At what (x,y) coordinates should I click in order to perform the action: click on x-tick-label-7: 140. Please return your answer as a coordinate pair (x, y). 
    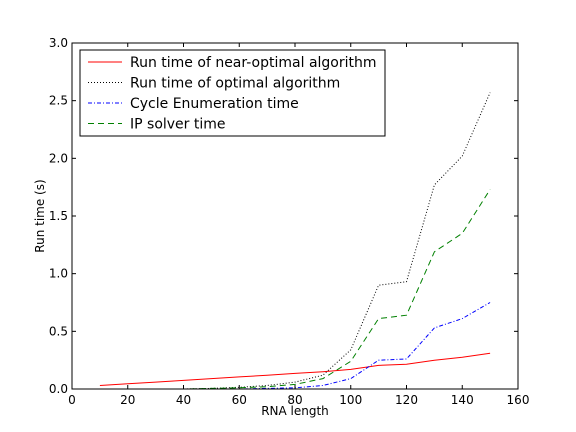
    Looking at the image, I should click on (462, 400).